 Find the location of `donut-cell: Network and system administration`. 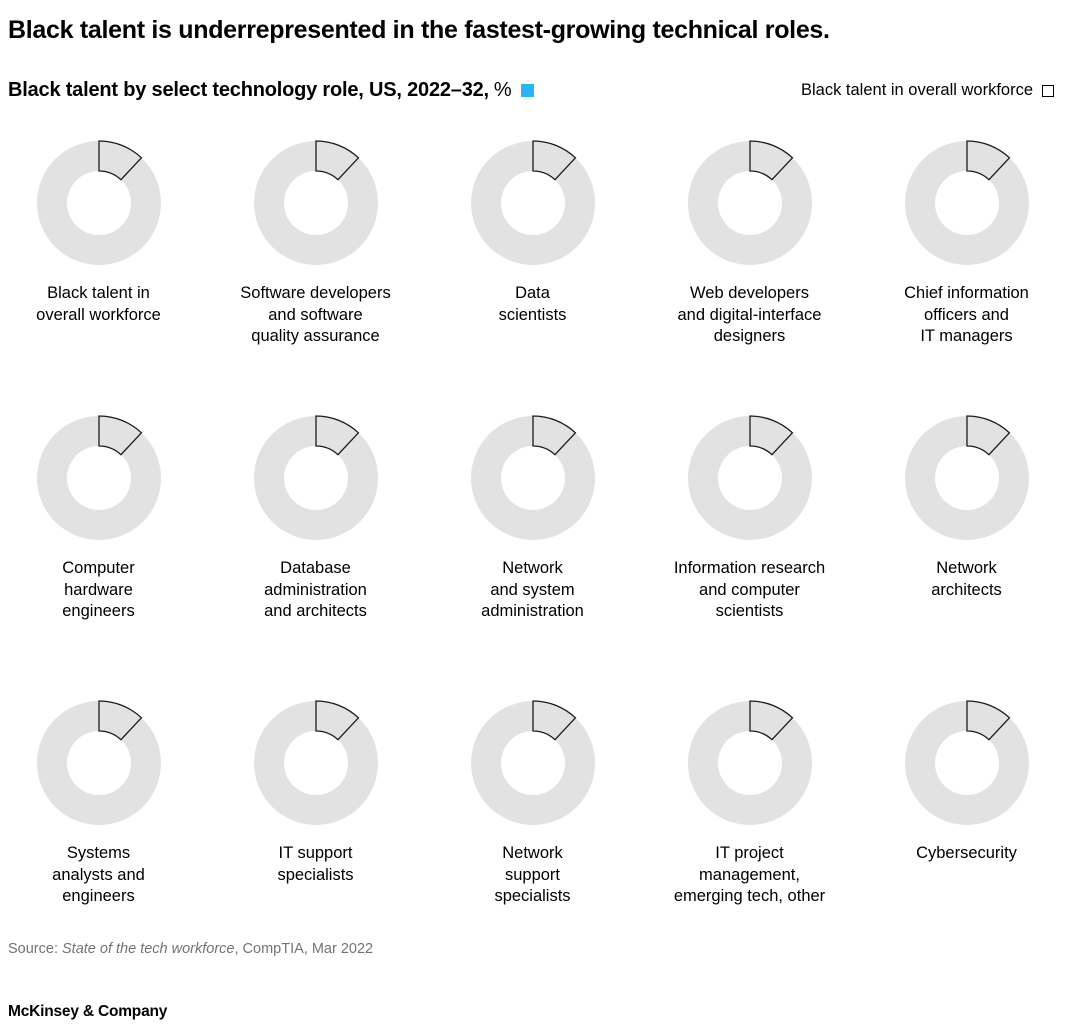

donut-cell: Network and system administration is located at coordinates (532, 519).